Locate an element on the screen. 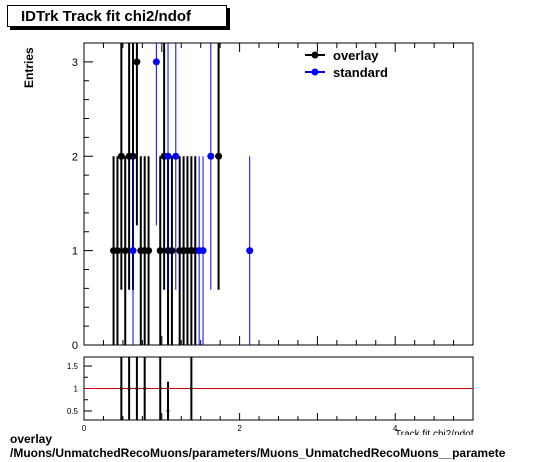 The image size is (546, 462). series-standard is located at coordinates (191, 194).